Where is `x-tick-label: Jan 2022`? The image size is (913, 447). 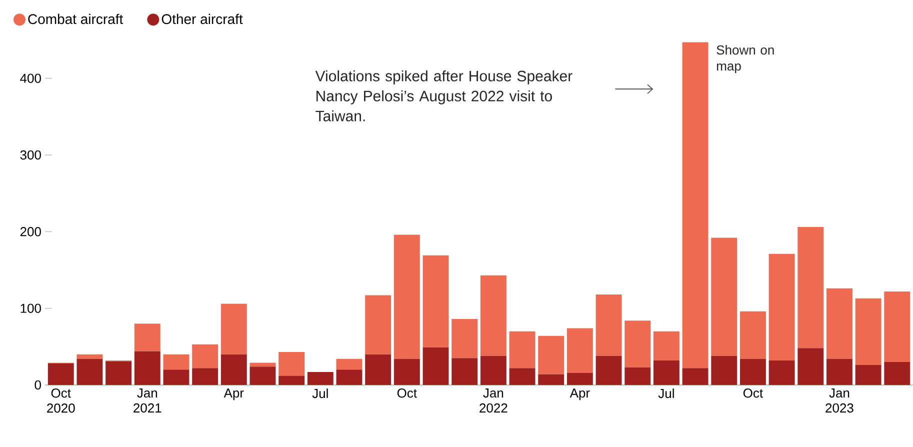
x-tick-label: Jan 2022 is located at coordinates (494, 400).